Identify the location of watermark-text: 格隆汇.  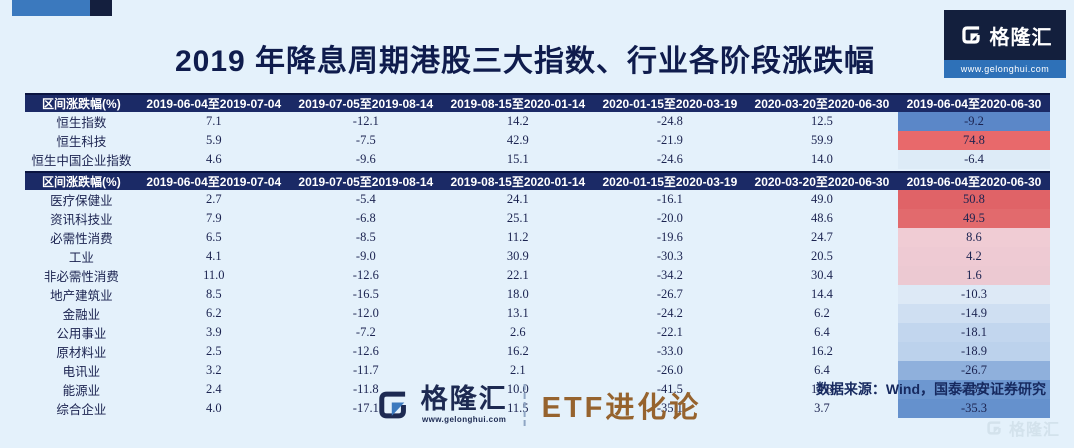
(1034, 430).